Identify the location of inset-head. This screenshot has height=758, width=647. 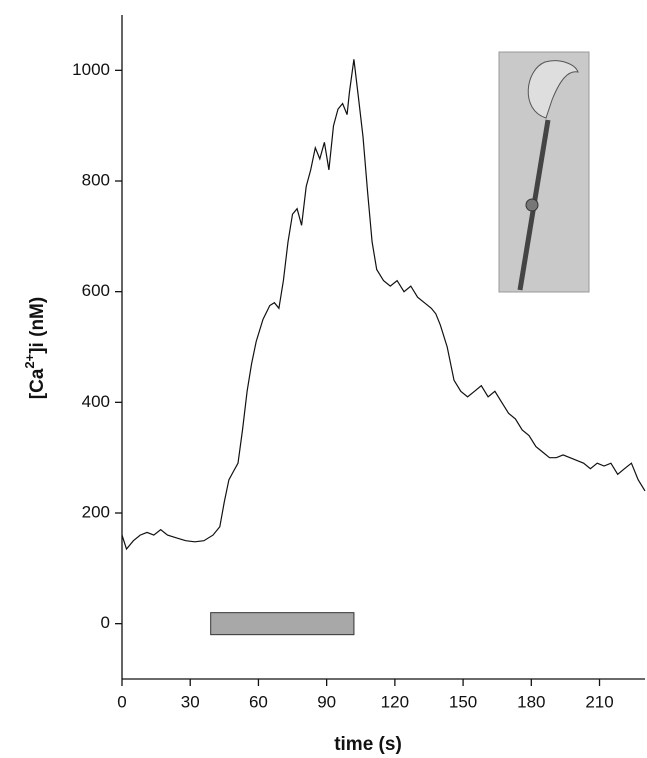
(553, 89).